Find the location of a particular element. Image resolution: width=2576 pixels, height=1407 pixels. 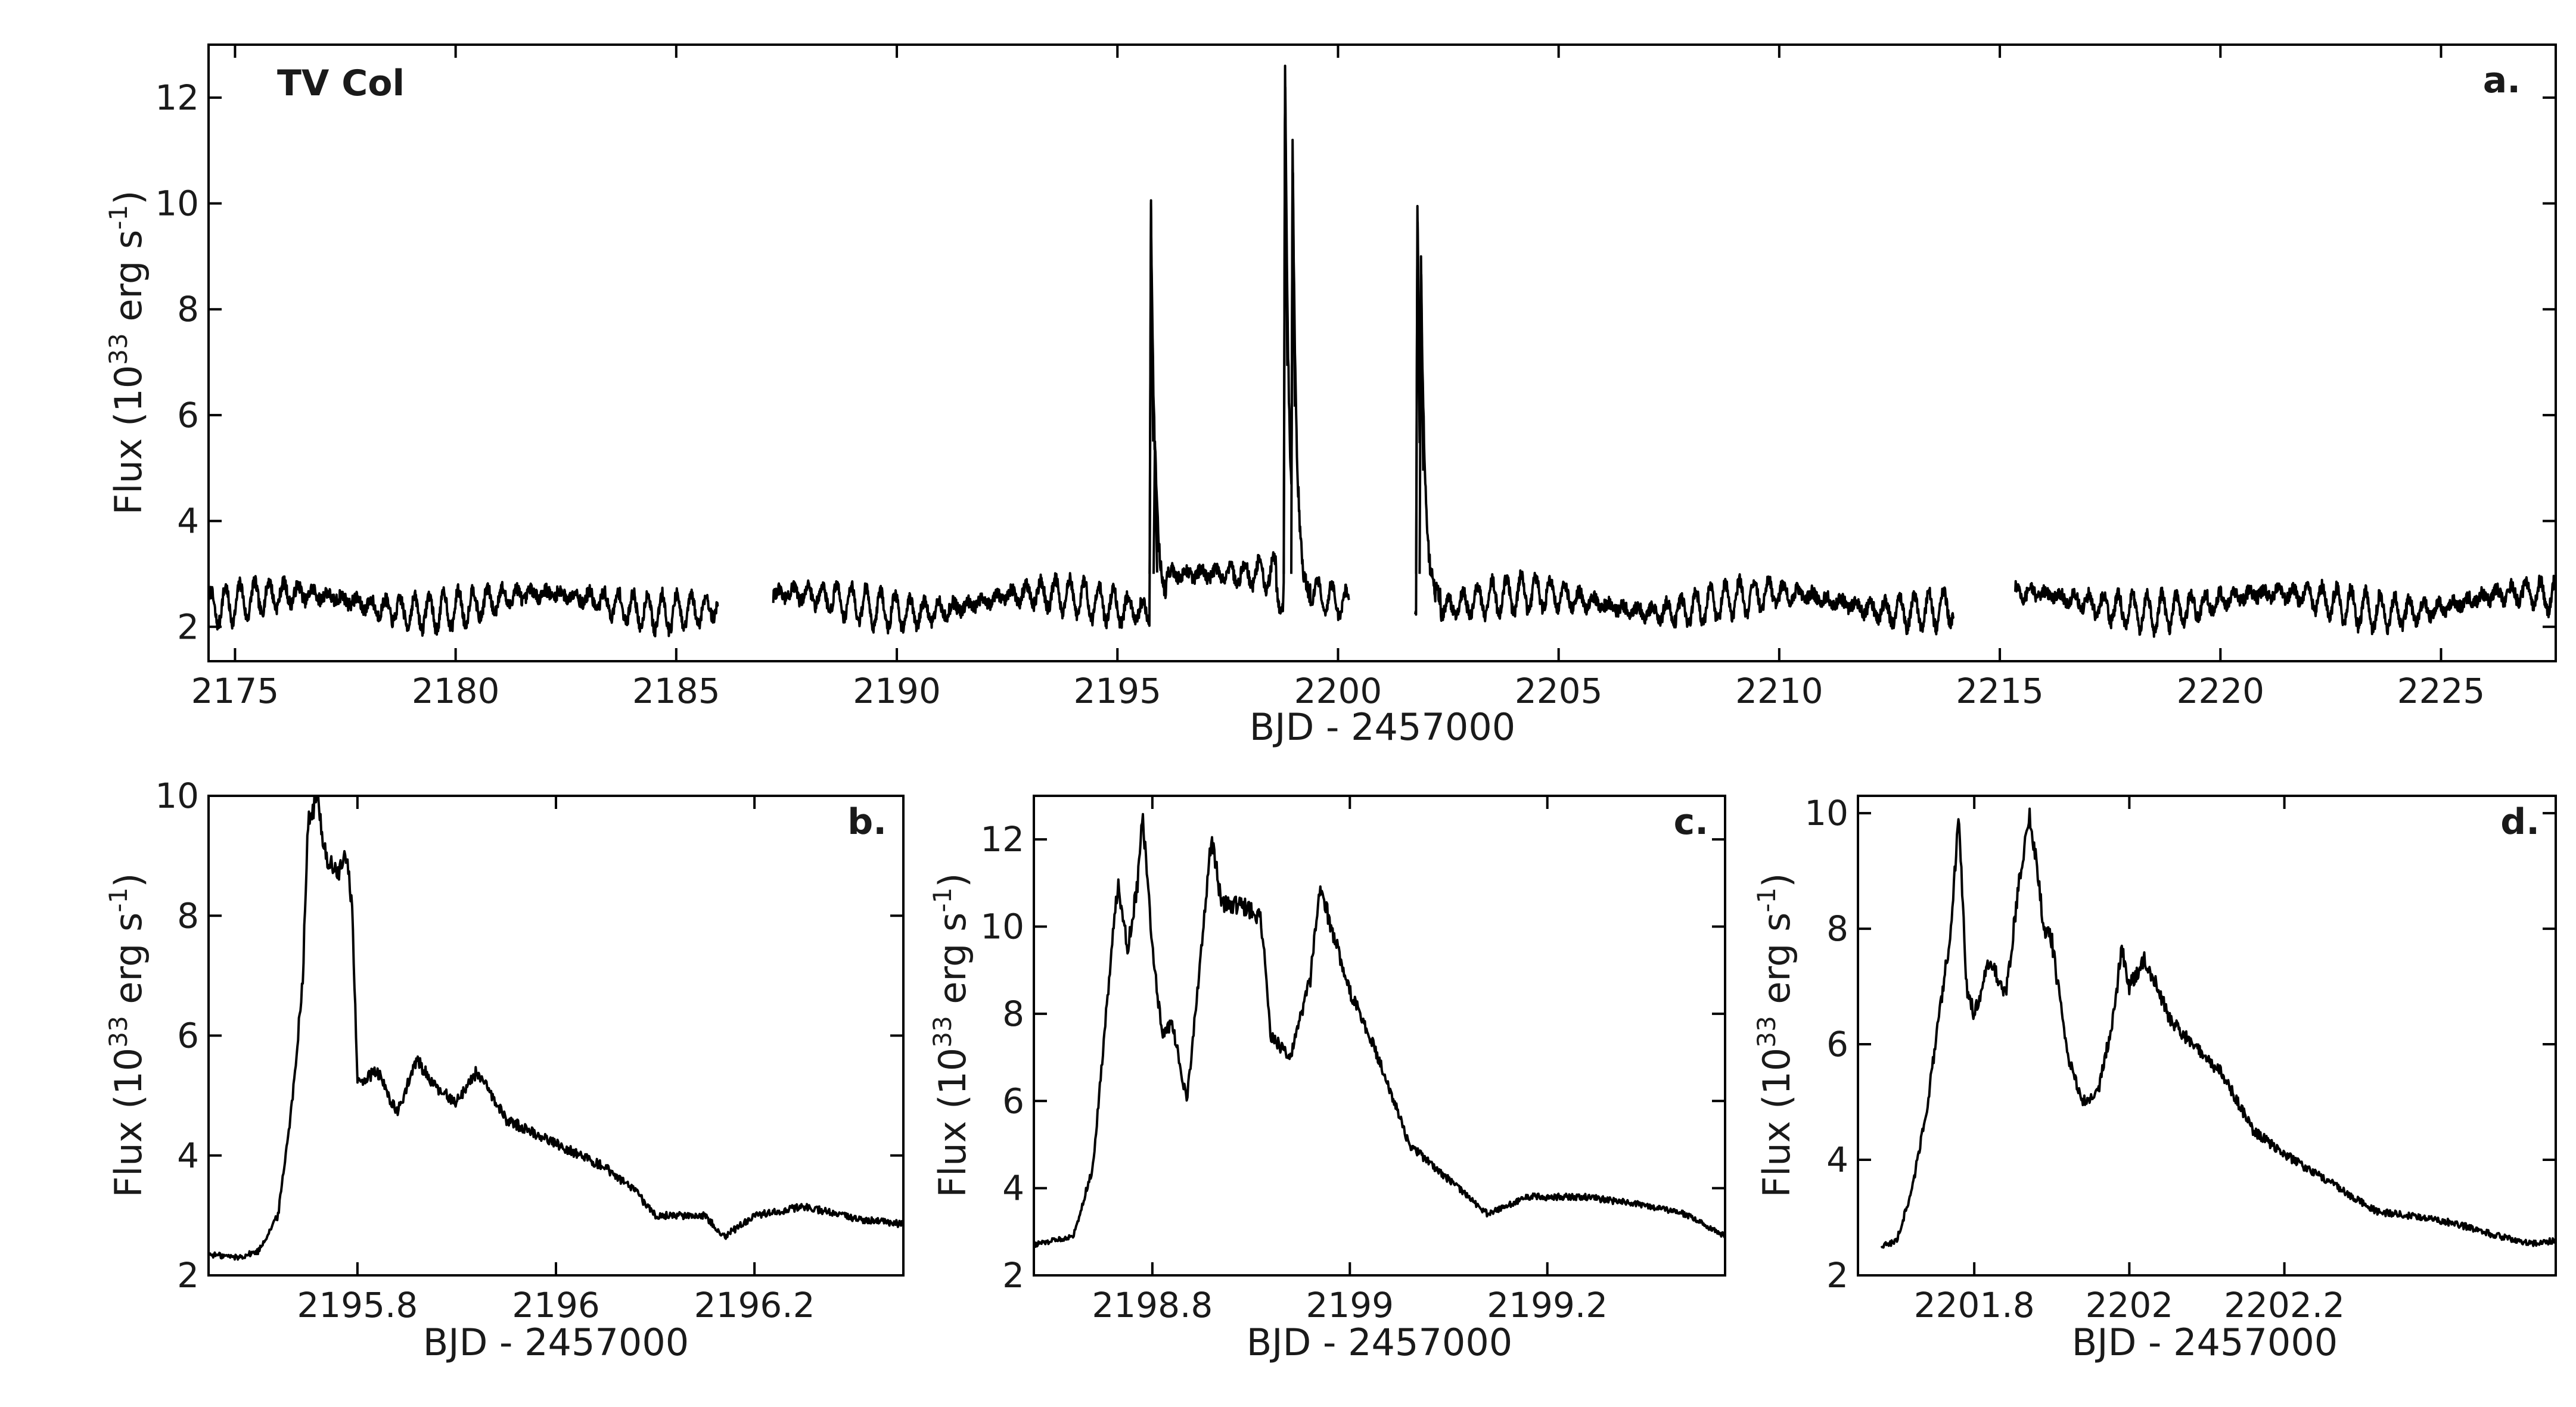

panel-b-traces is located at coordinates (556, 1028).